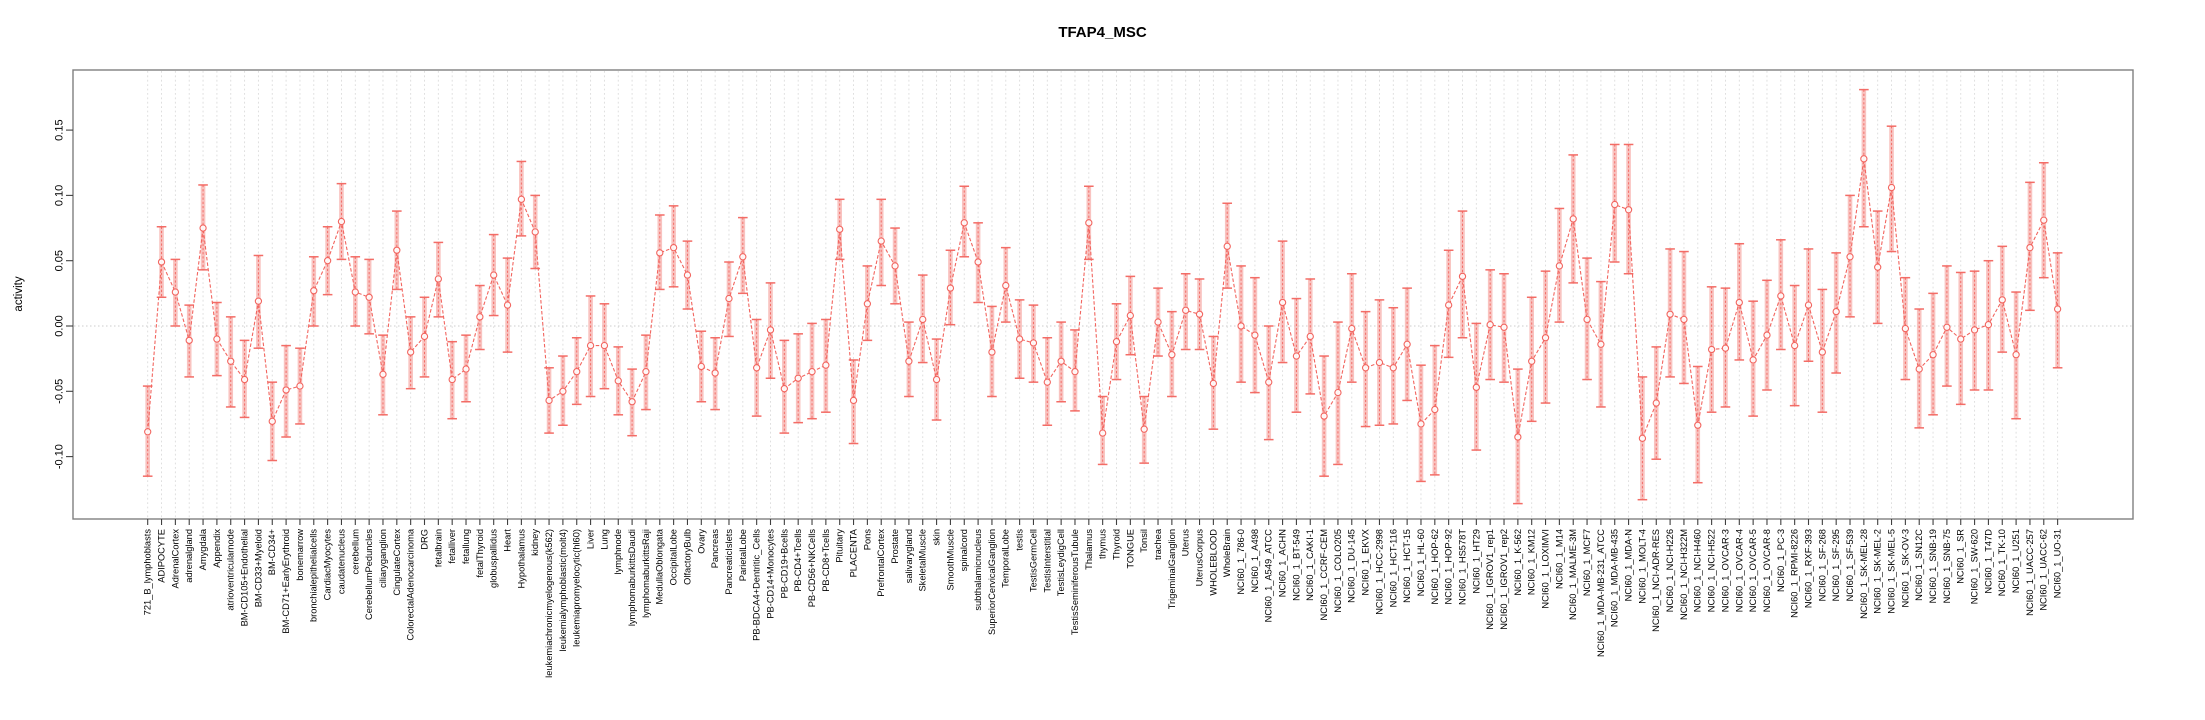 This screenshot has width=2205, height=720. I want to click on x-axis-label: salivarygland, so click(909, 556).